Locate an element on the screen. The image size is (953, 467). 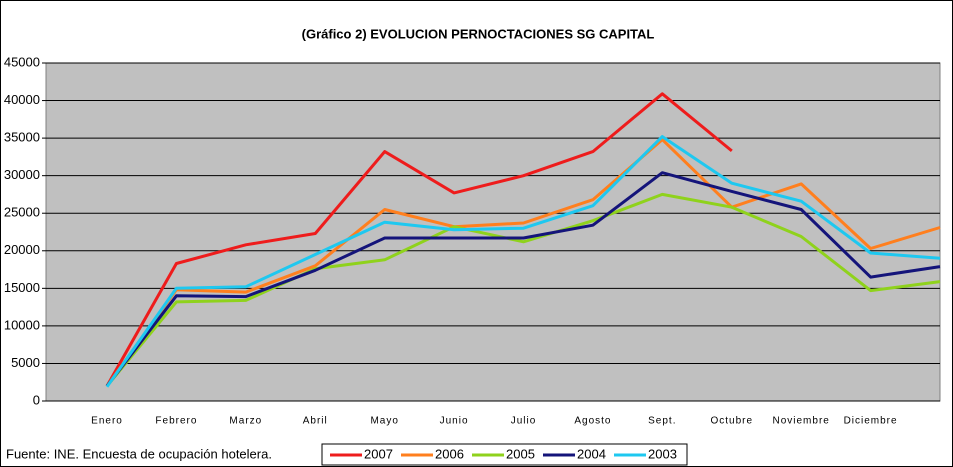
x-tick-label: Diciembre is located at coordinates (871, 421).